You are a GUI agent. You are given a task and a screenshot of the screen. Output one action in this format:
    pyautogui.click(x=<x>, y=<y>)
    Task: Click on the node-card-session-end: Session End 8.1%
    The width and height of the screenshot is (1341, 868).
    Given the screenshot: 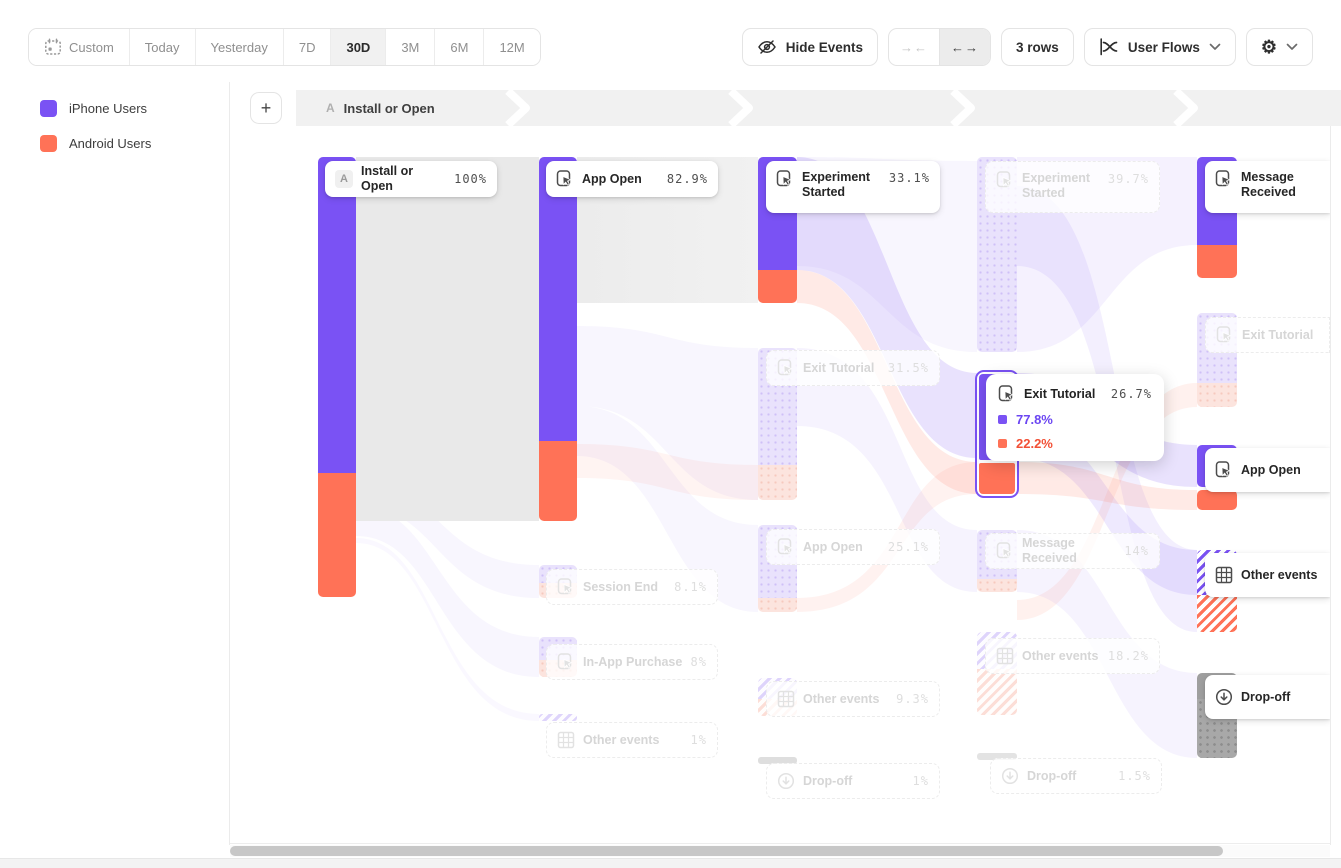 What is the action you would take?
    pyautogui.click(x=632, y=587)
    